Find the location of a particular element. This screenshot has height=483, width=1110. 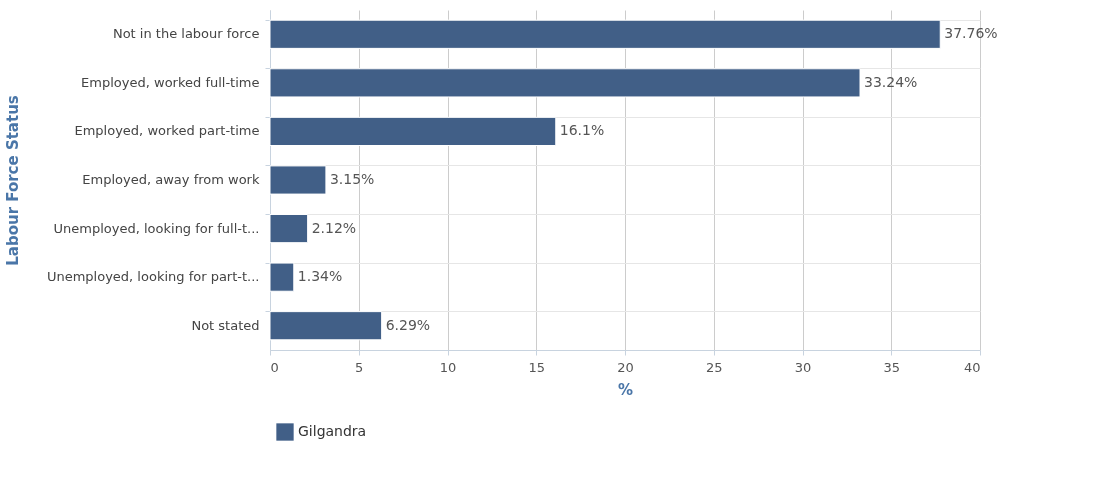

data-label: 33.24% is located at coordinates (891, 81).